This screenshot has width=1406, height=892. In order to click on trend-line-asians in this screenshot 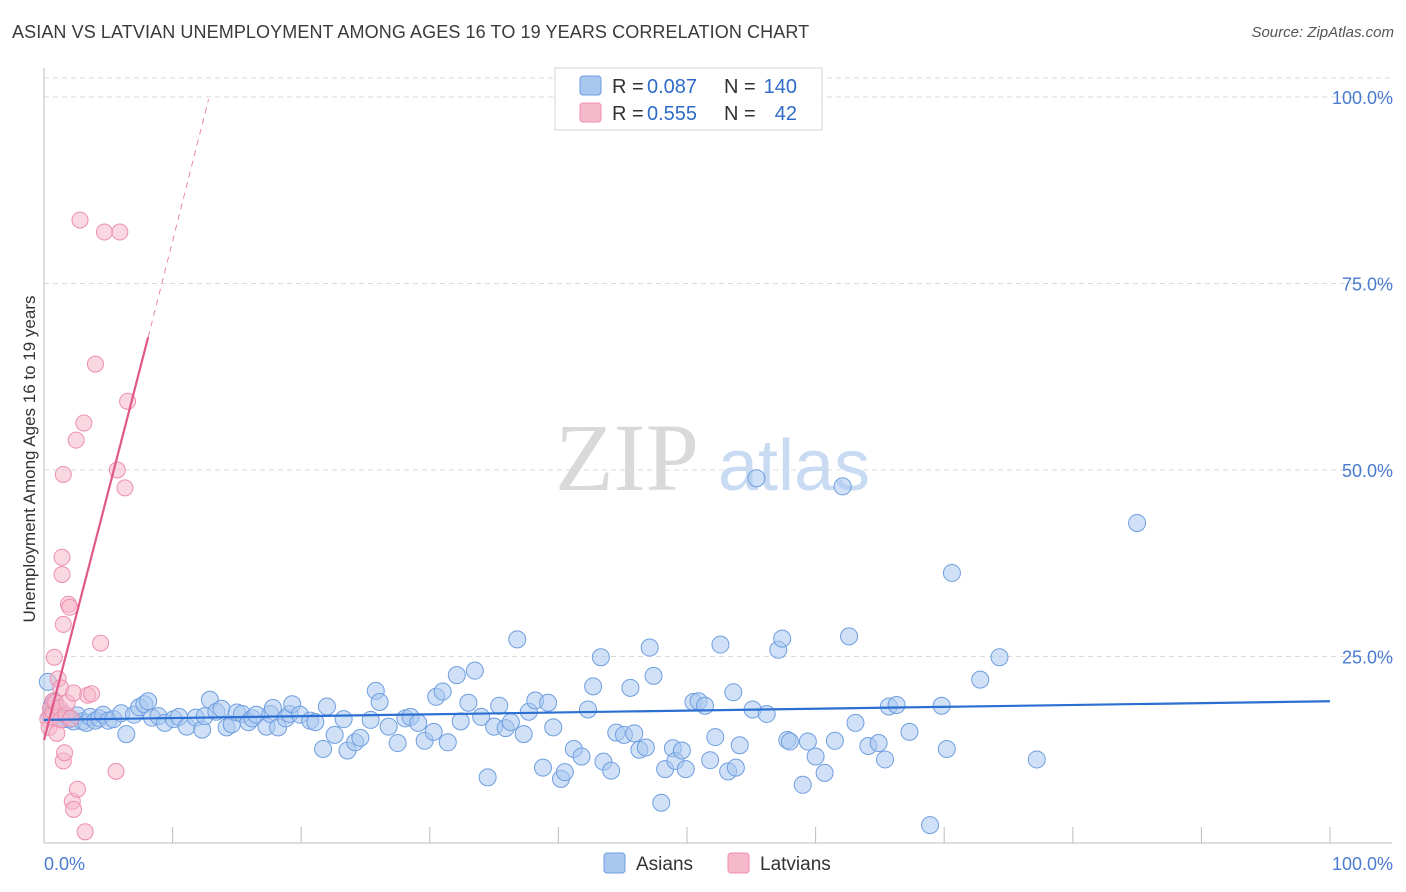, I will do `click(687, 711)`.